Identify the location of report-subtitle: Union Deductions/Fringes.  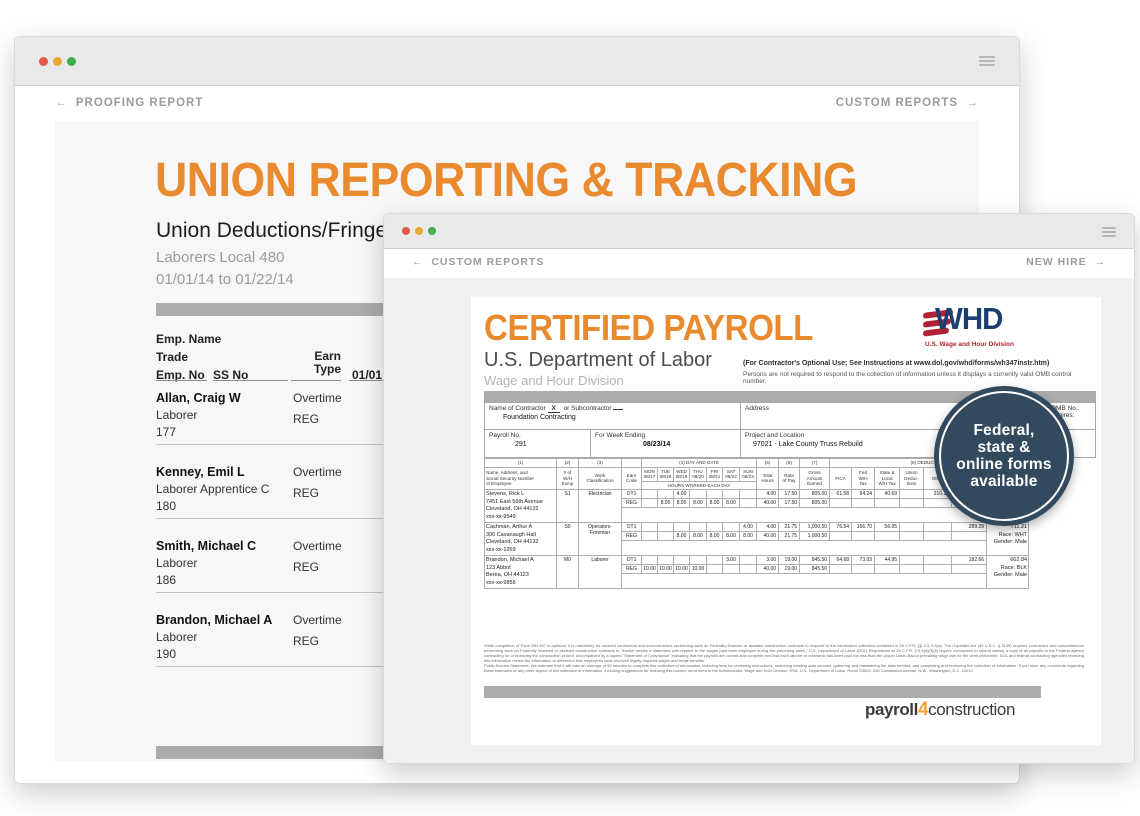
(277, 230).